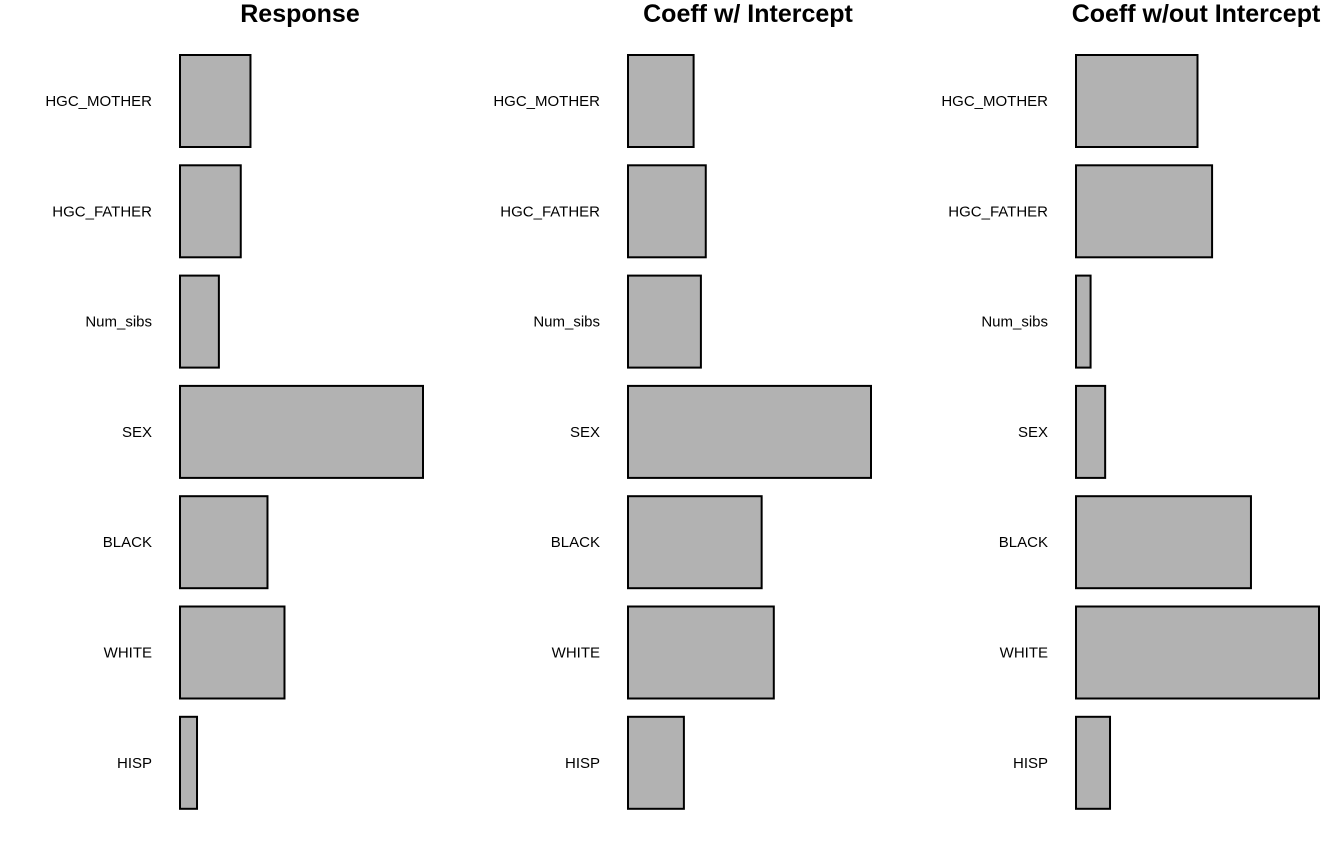  I want to click on panel-title: Coeff w/out Intercept, so click(1196, 14).